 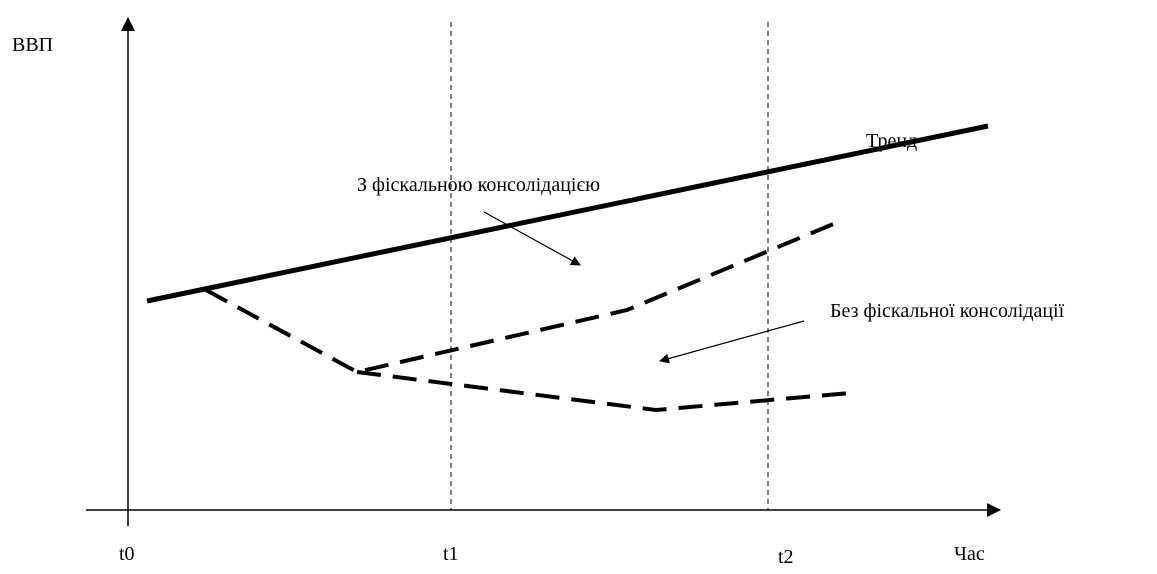 I want to click on x-axis-label: Час, so click(x=969, y=554).